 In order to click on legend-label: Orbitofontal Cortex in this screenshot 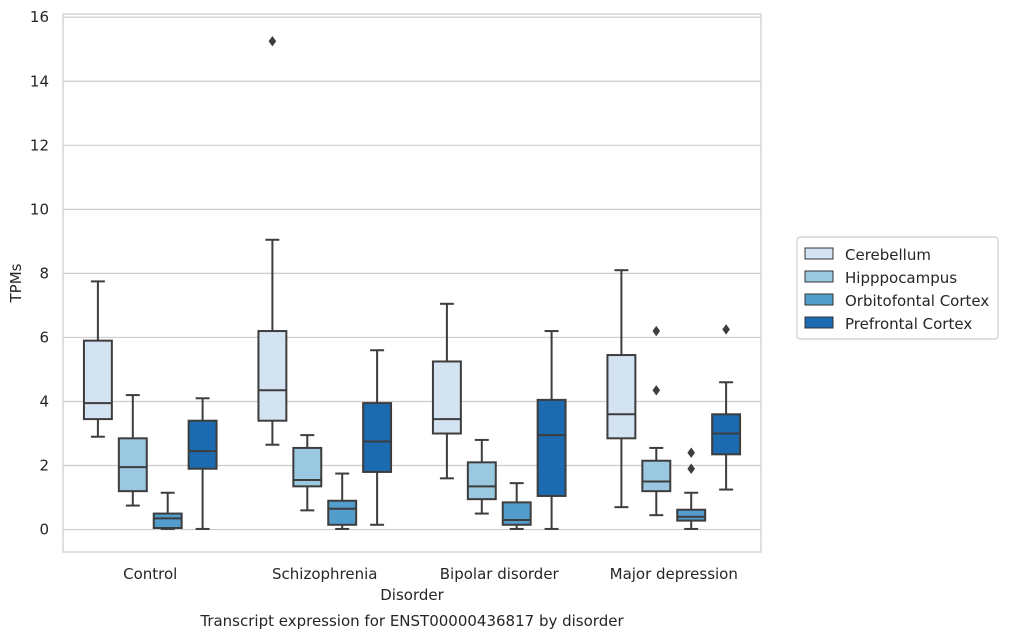, I will do `click(917, 301)`.